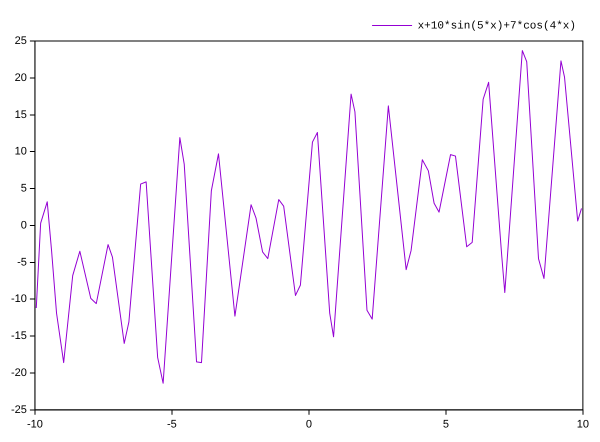 Image resolution: width=600 pixels, height=442 pixels. What do you see at coordinates (18, 410) in the screenshot?
I see `y-tick-label: -25` at bounding box center [18, 410].